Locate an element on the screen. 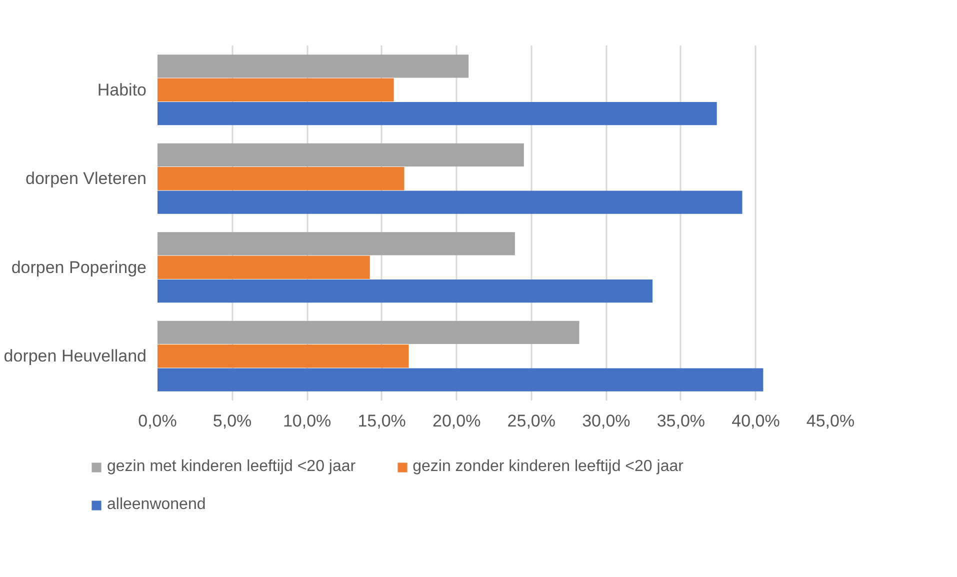  y-tick-label: dorpen Poperinge is located at coordinates (79, 267).